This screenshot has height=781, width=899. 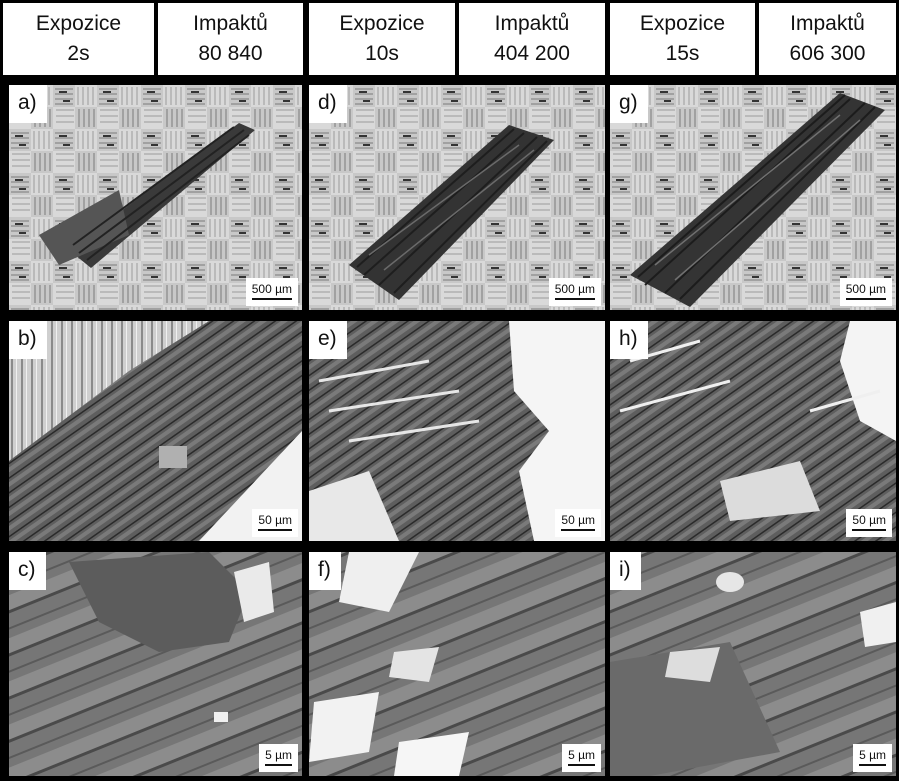 I want to click on sem-image-d, so click(x=457, y=197).